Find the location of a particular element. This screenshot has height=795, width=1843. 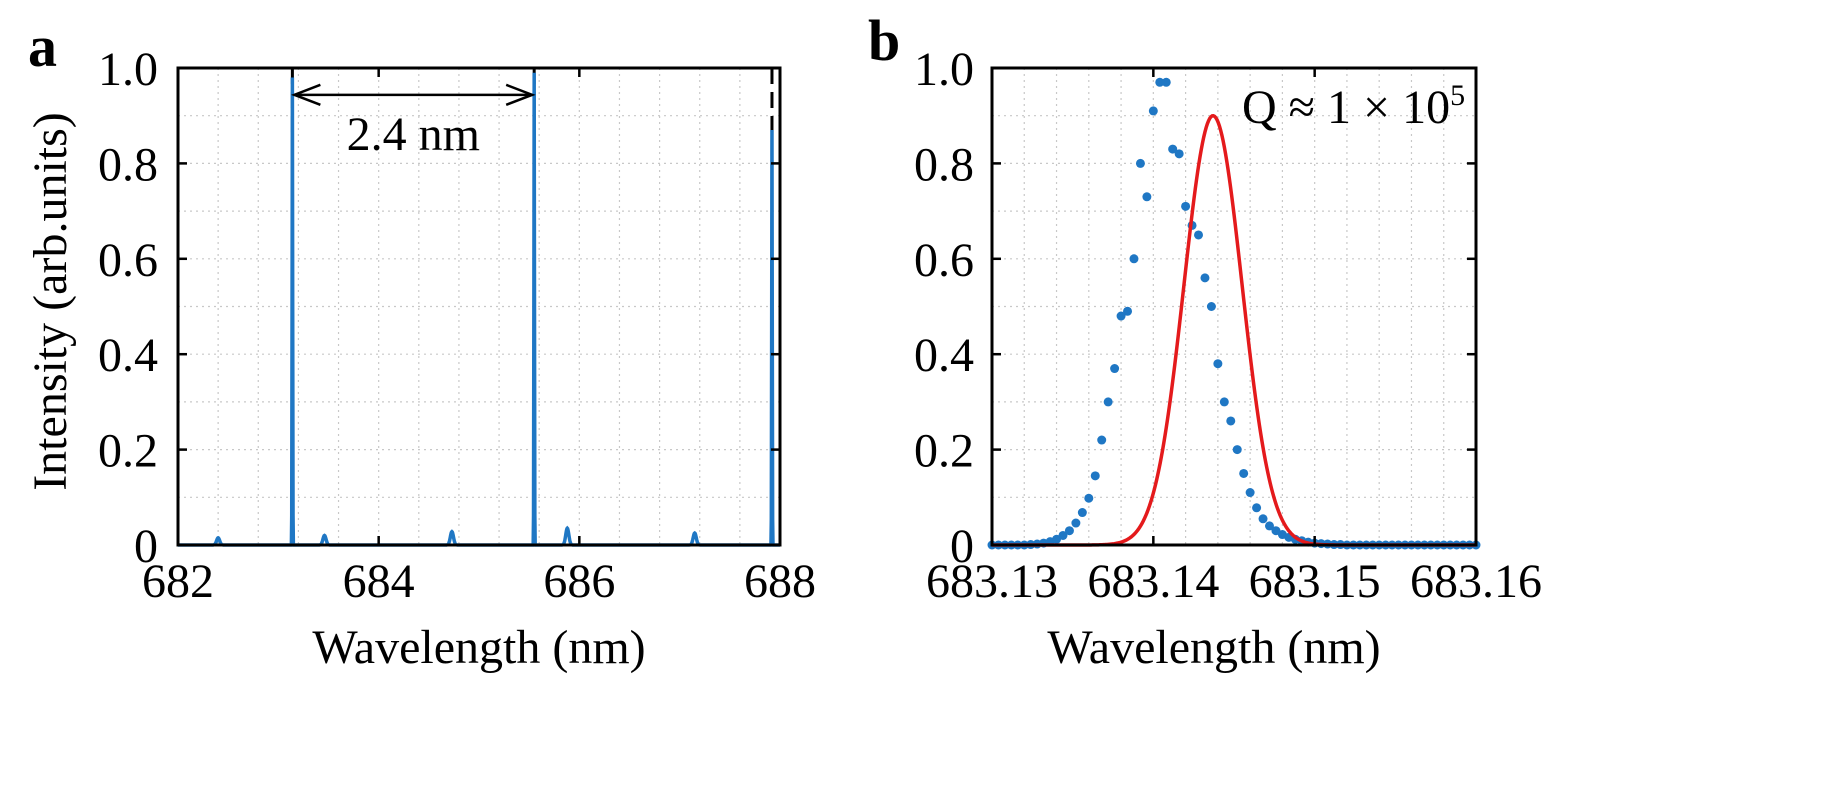

panel-a-ytick-label: 1.0 is located at coordinates (128, 69).